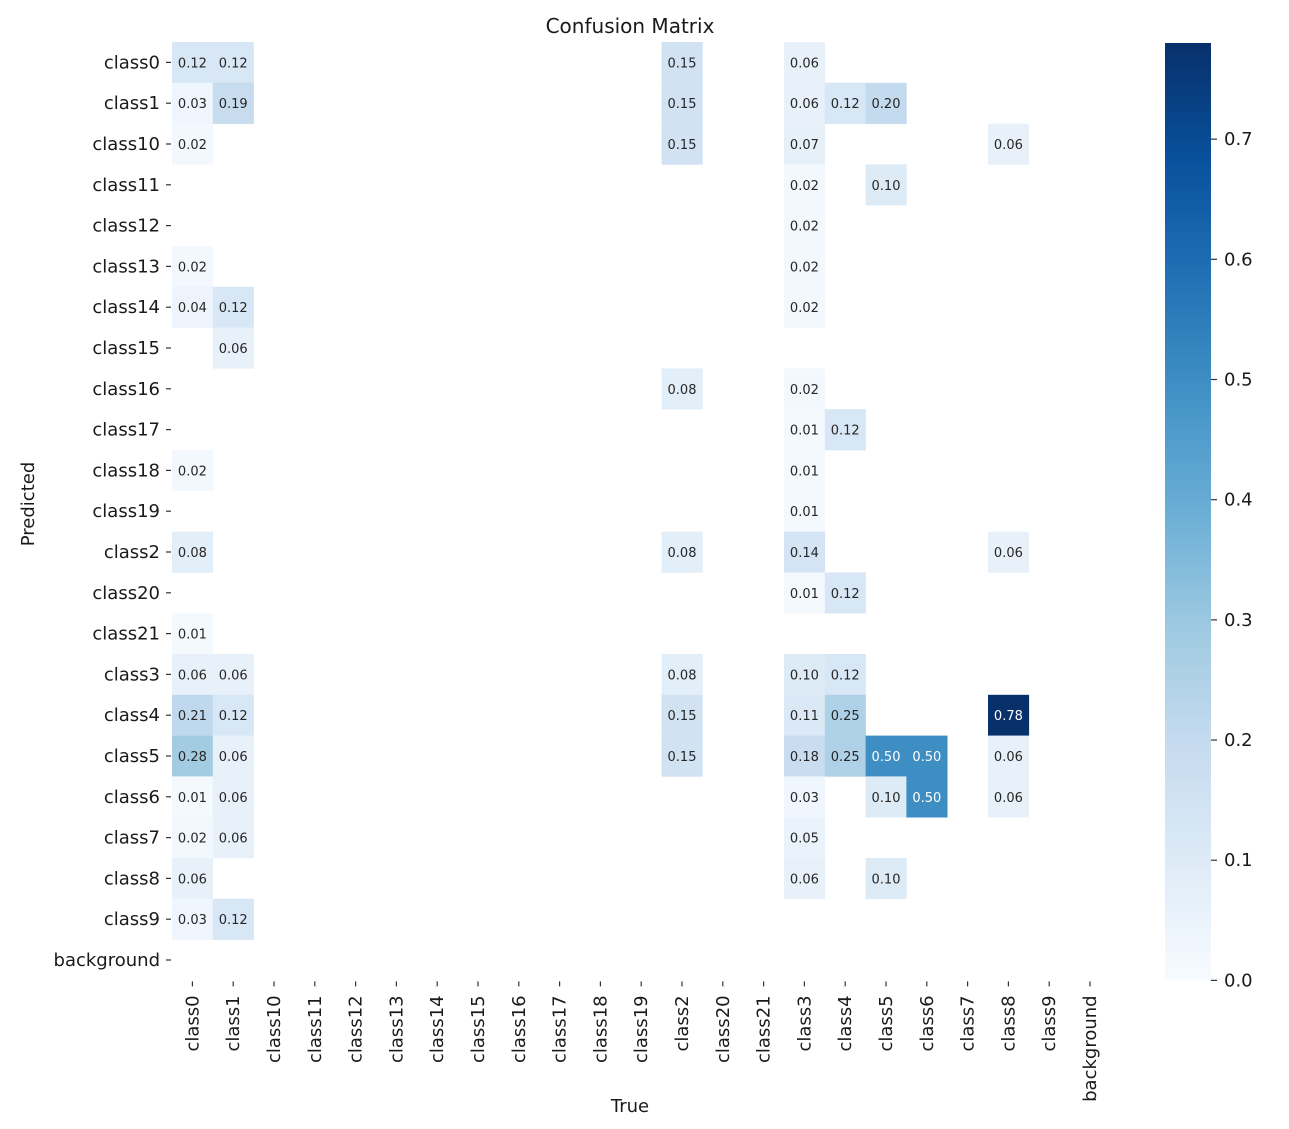 The width and height of the screenshot is (1289, 1129). What do you see at coordinates (233, 1023) in the screenshot?
I see `x-tick-label: class1` at bounding box center [233, 1023].